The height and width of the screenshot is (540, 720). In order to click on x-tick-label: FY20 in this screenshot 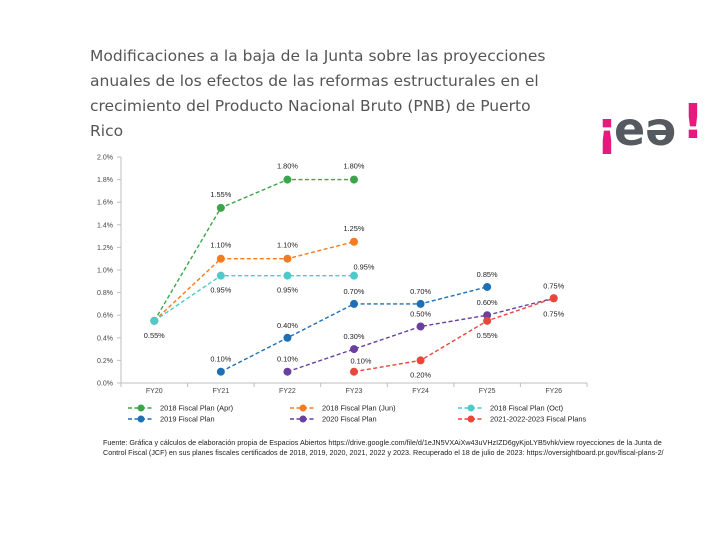, I will do `click(154, 391)`.